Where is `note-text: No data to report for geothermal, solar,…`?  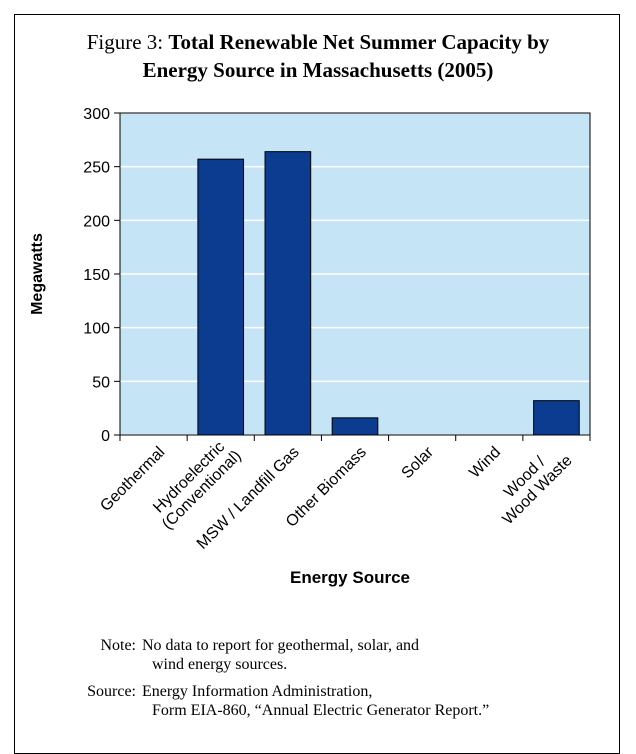
note-text: No data to report for geothermal, solar,… is located at coordinates (281, 655).